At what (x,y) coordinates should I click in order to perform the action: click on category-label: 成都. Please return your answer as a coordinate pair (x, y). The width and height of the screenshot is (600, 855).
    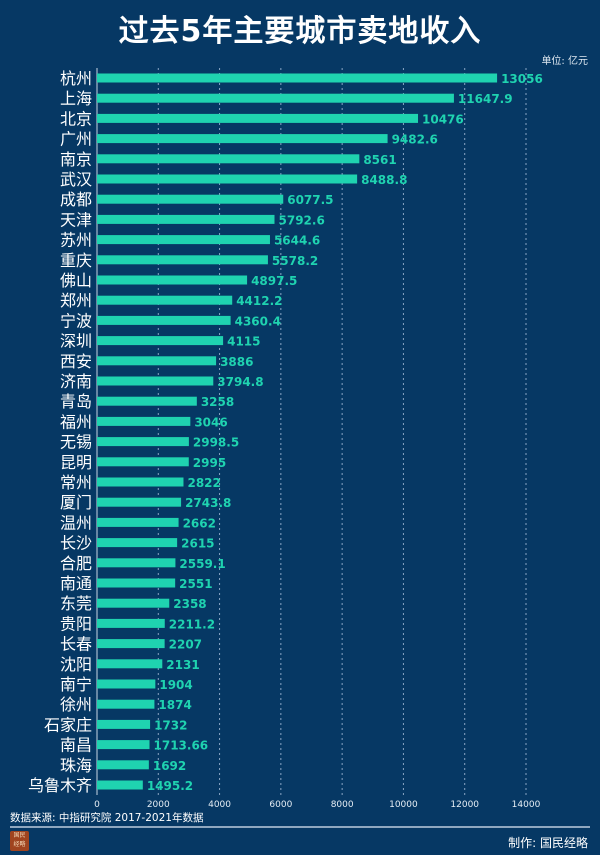
    Looking at the image, I should click on (76, 199).